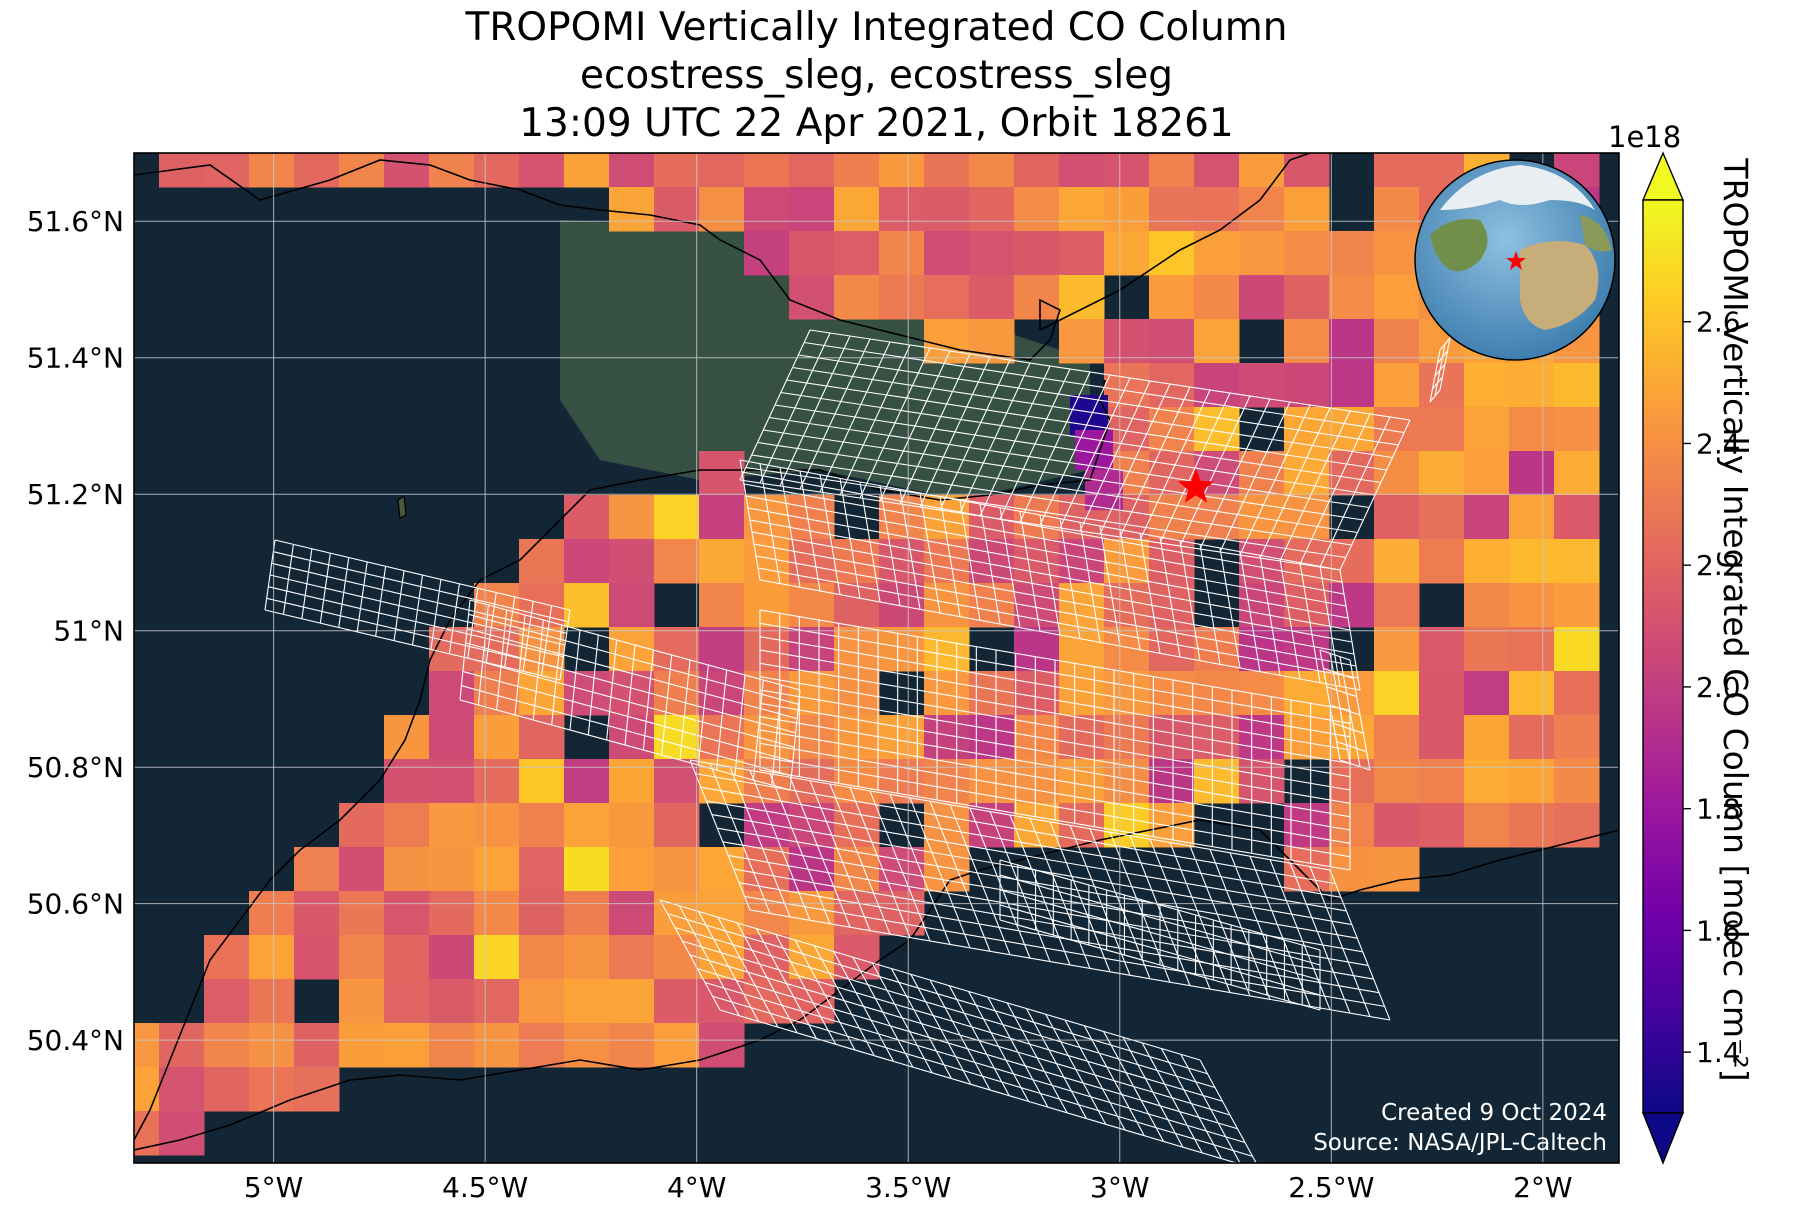  Describe the element at coordinates (1718, 443) in the screenshot. I see `colorbar-tick-label: 2.4` at that location.